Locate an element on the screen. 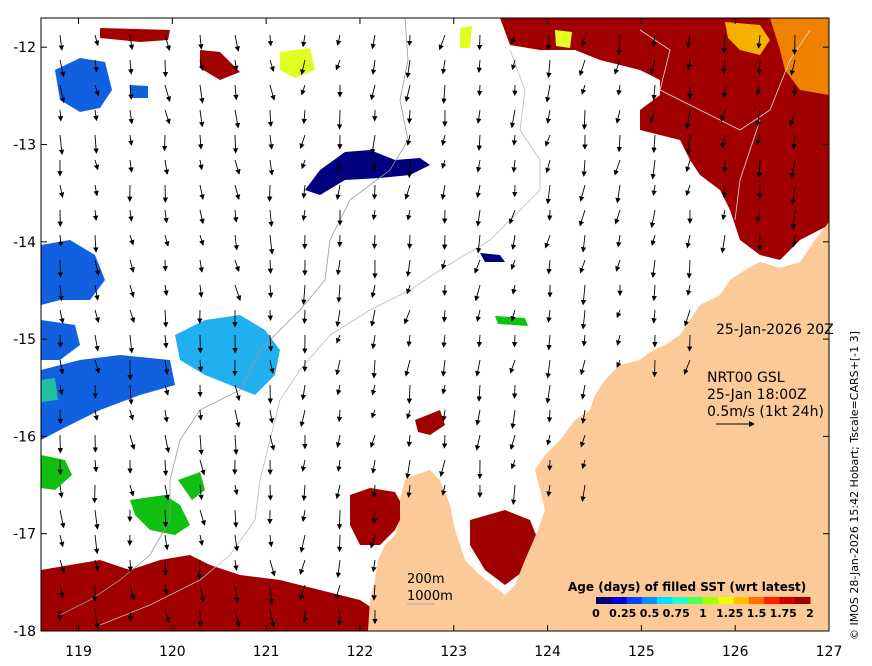 The width and height of the screenshot is (872, 666). y-tick-label: -17 is located at coordinates (24, 535).